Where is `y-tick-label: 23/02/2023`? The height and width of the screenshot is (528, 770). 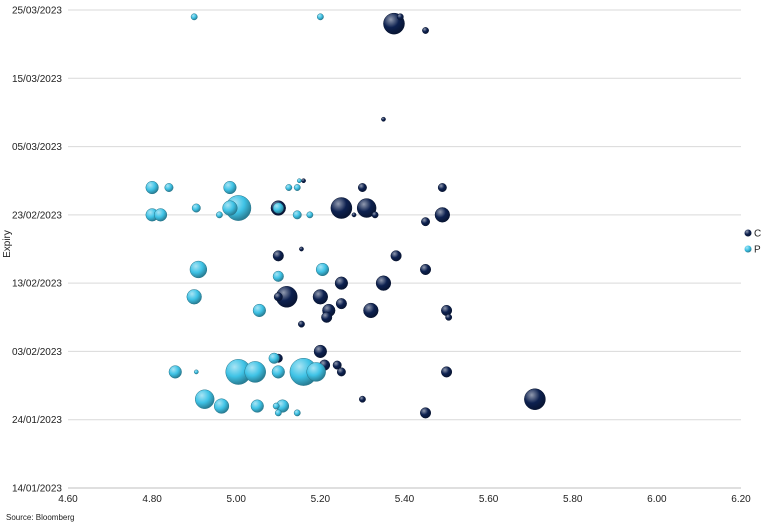
y-tick-label: 23/02/2023 is located at coordinates (37, 215).